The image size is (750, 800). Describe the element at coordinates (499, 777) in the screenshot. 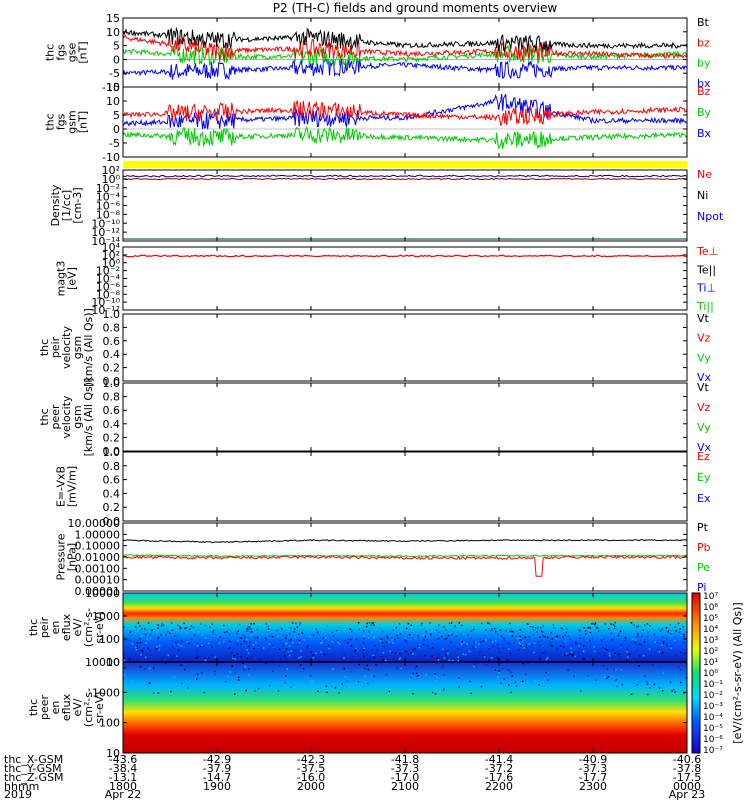

I see `x-tick-label: -17.6` at that location.